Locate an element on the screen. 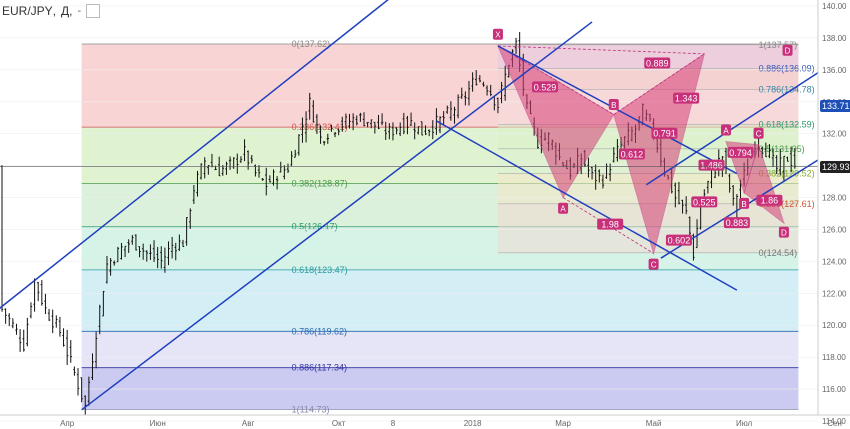  y-tick-label: 128.00 is located at coordinates (834, 198).